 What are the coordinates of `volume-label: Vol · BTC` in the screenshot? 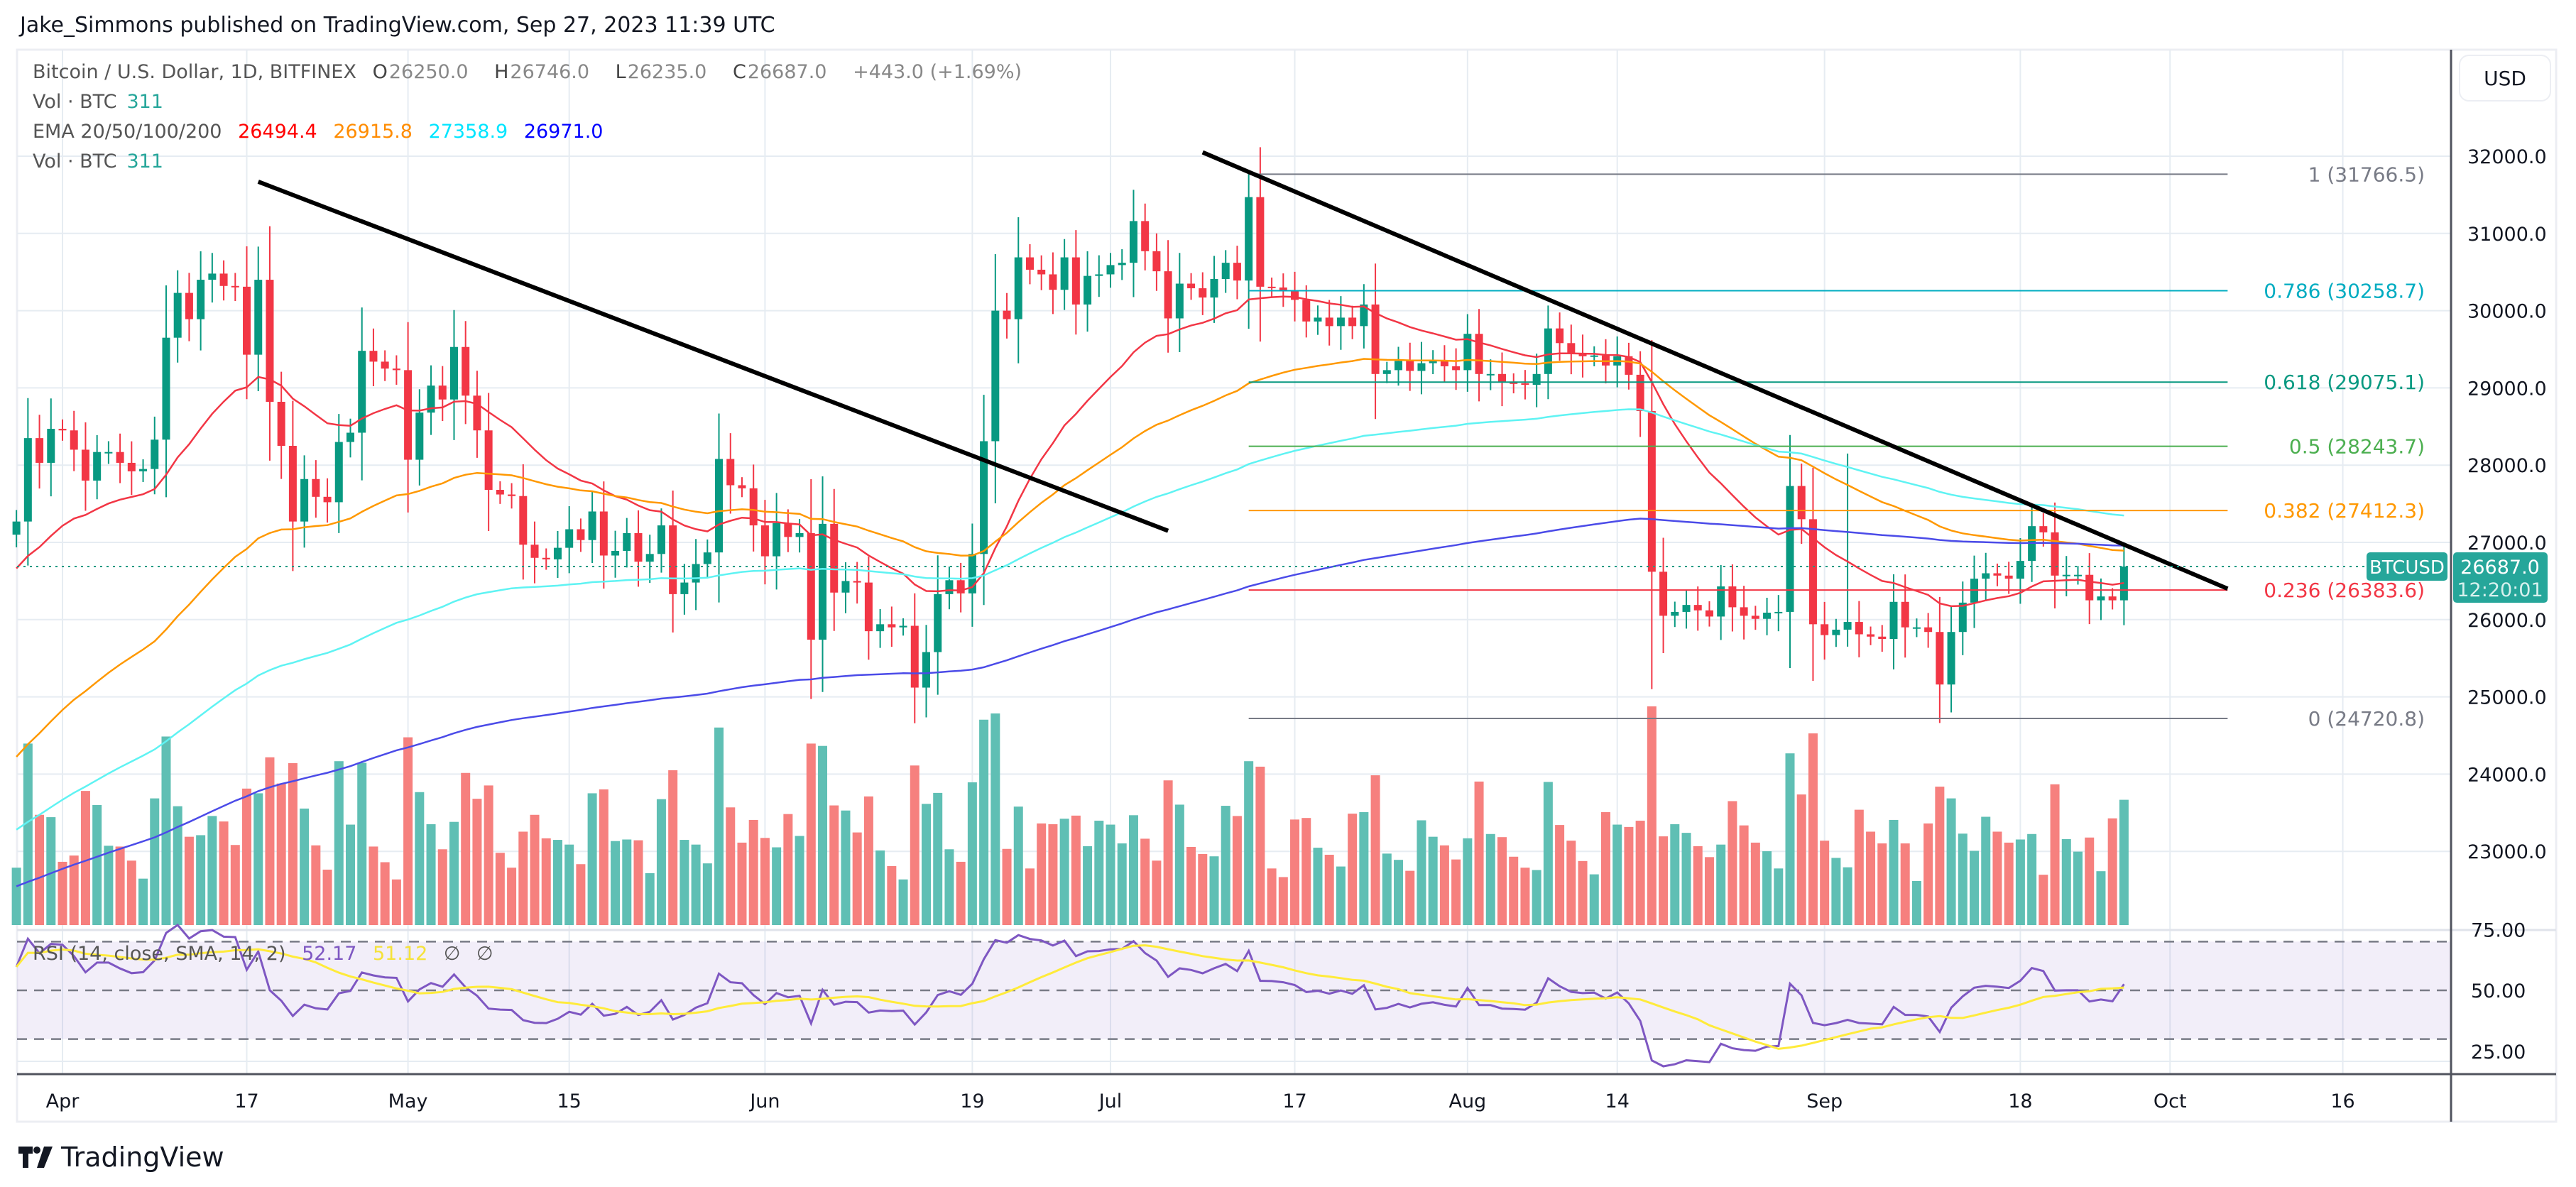 It's located at (75, 162).